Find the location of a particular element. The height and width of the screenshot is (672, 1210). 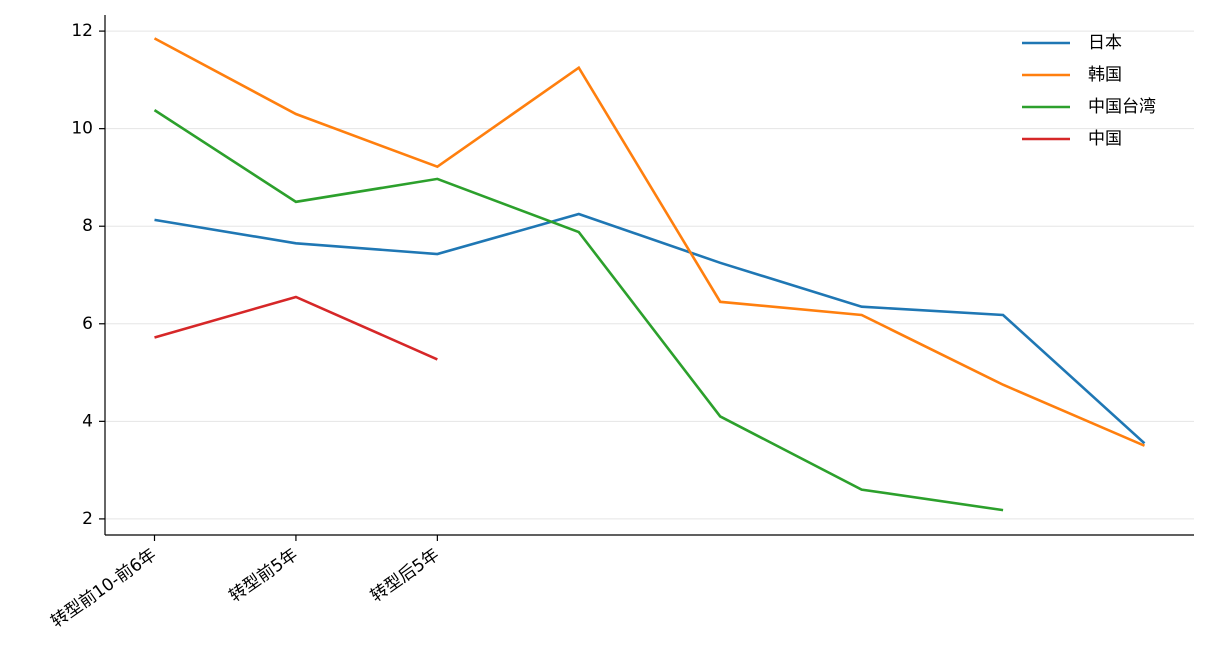

legend-label: 日本 is located at coordinates (1105, 43).